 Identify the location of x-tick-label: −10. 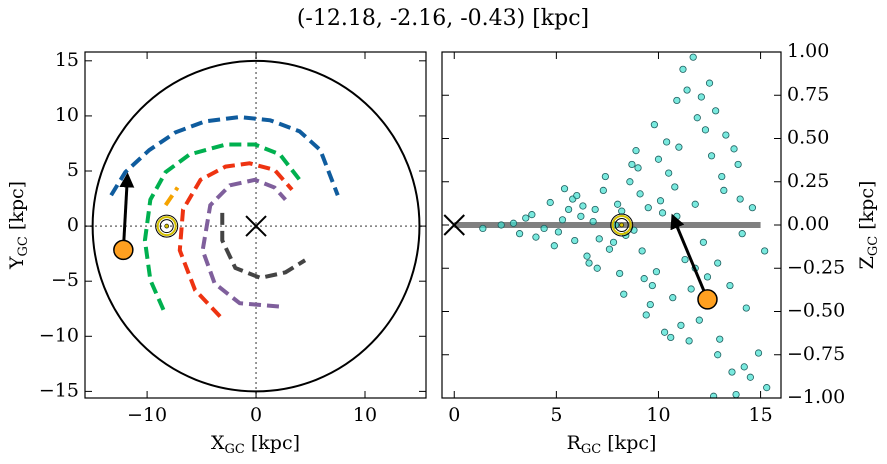
(147, 415).